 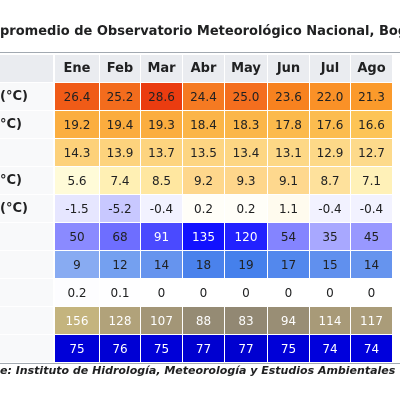 What do you see at coordinates (371, 236) in the screenshot?
I see `data-cell: 45` at bounding box center [371, 236].